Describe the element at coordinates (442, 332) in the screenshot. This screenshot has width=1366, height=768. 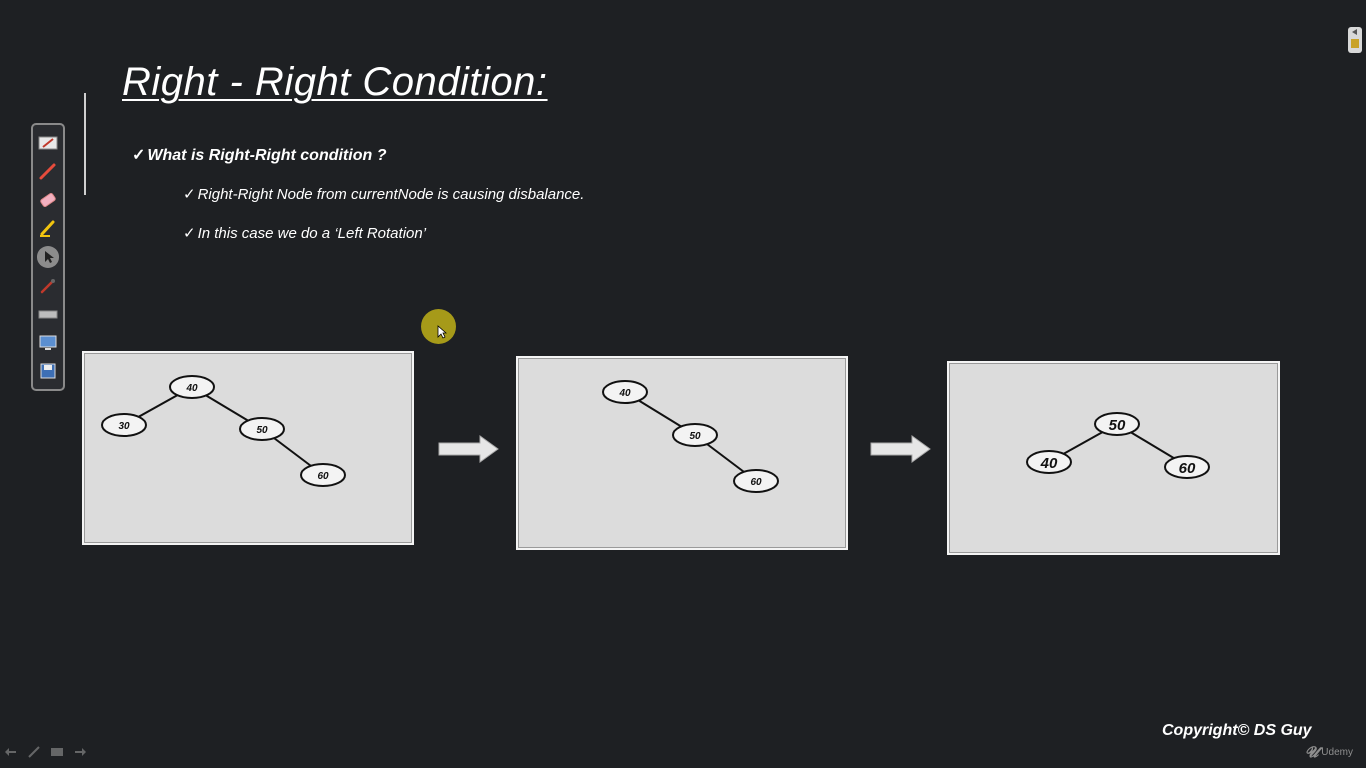
I see `cursor-icon` at that location.